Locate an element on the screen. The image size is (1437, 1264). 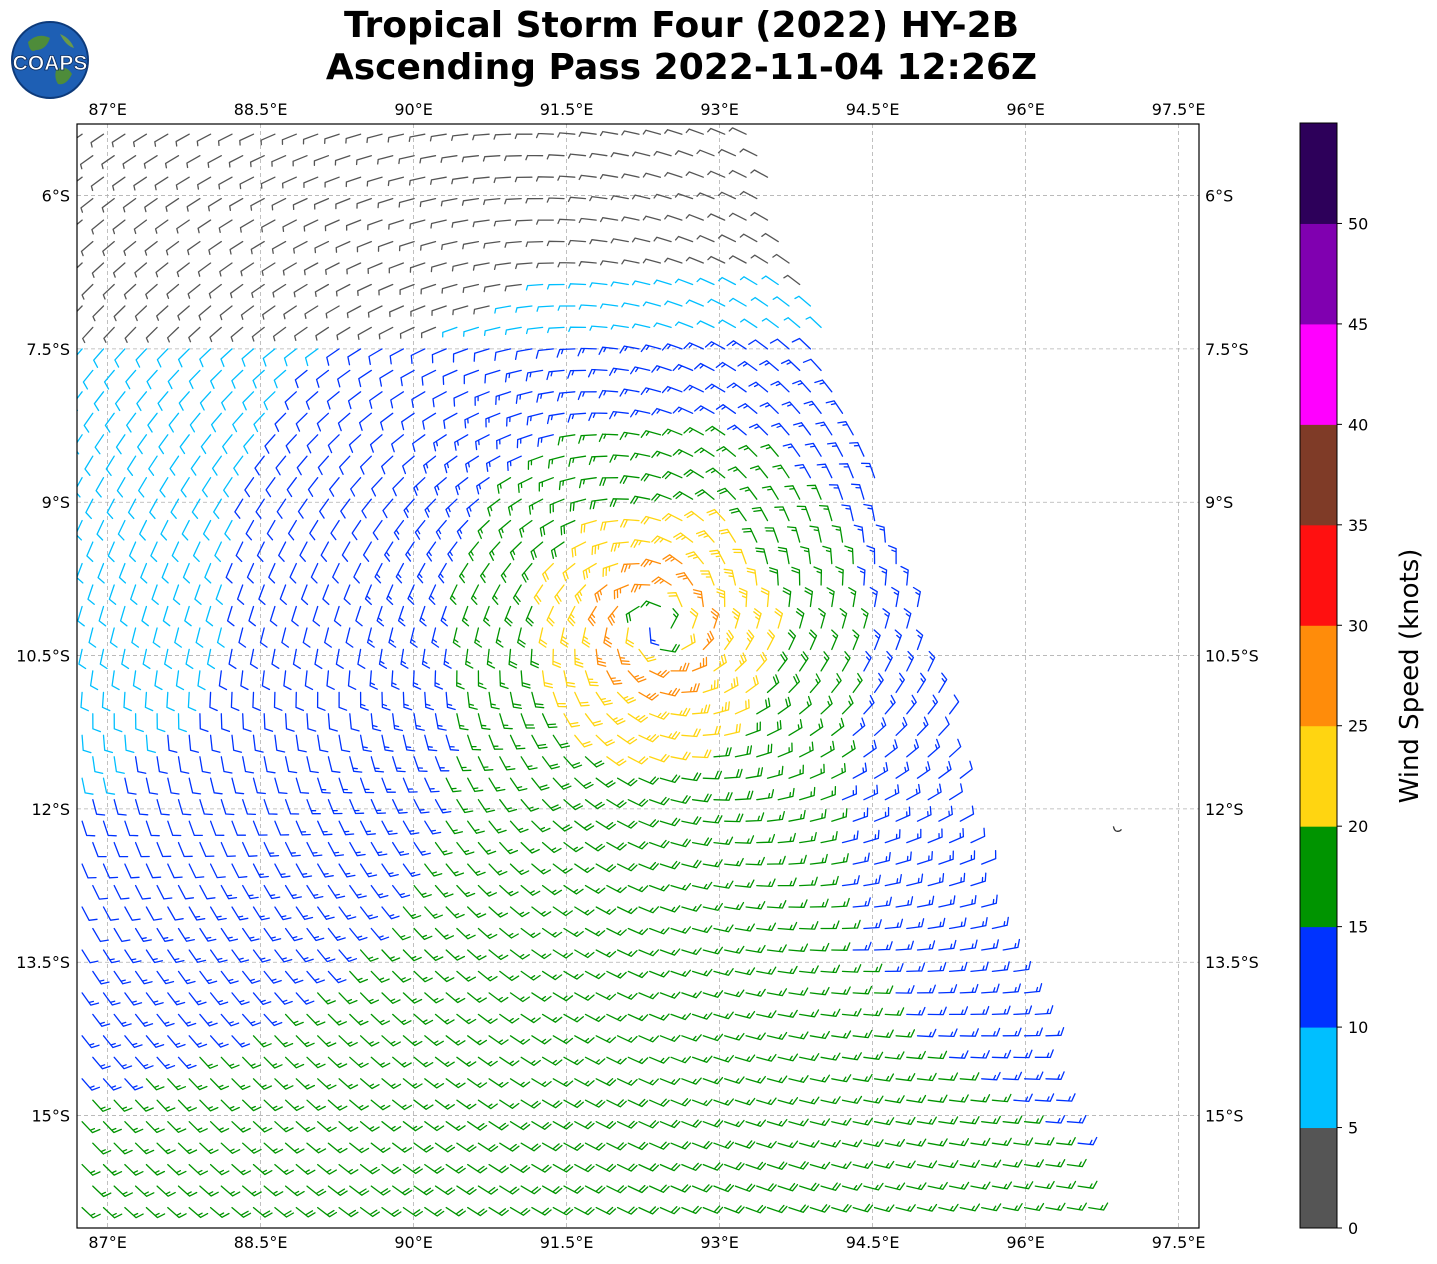
colorbar-frame is located at coordinates (1318, 675).